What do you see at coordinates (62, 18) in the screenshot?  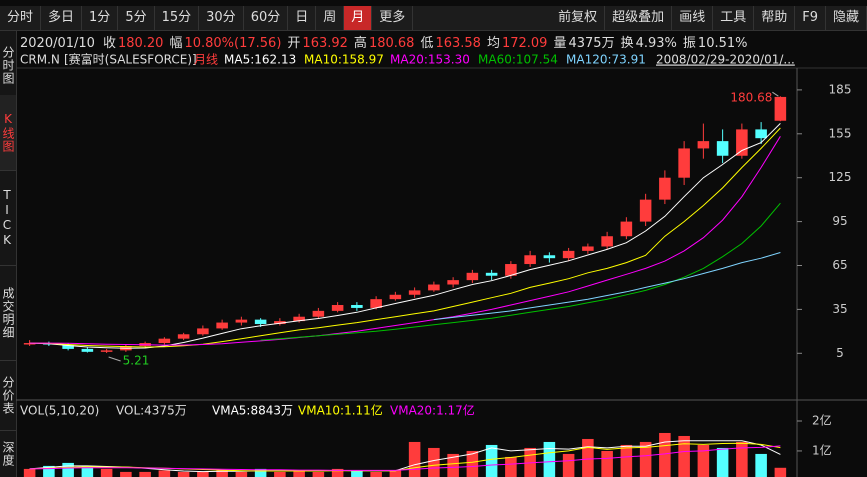 I see `toolbar-button: 多日` at bounding box center [62, 18].